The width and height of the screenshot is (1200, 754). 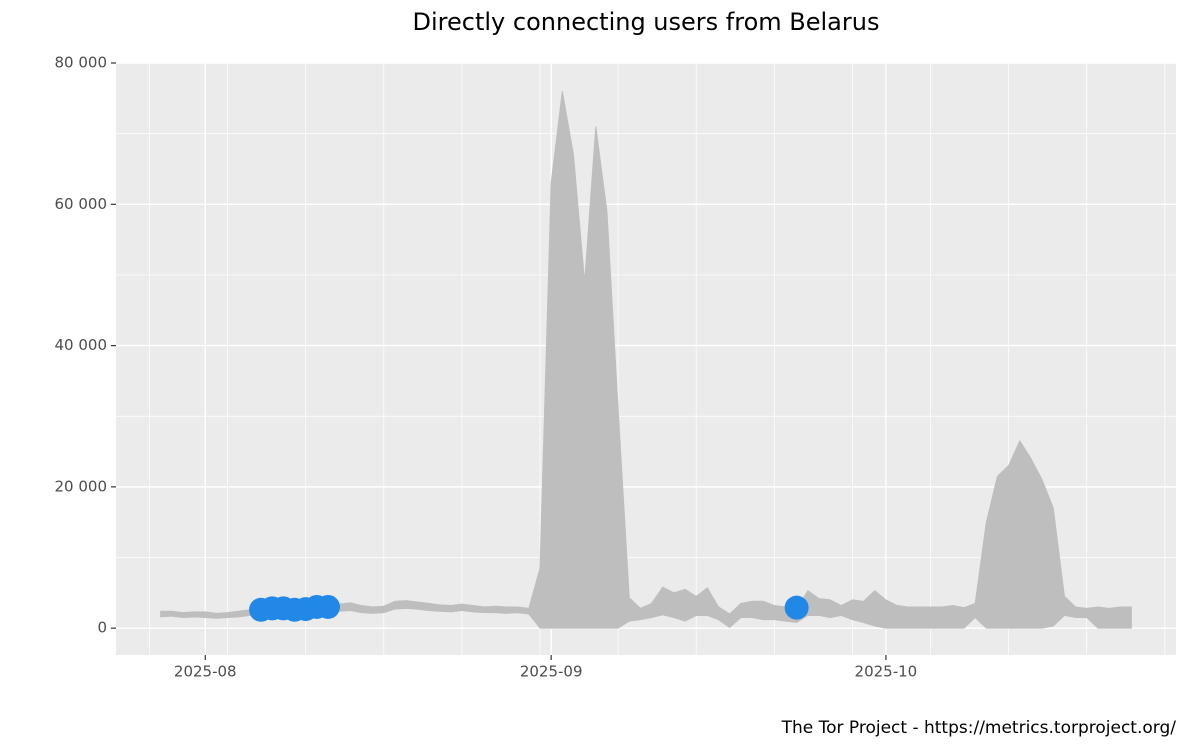 What do you see at coordinates (646, 22) in the screenshot?
I see `chart-title: Directly connecting users from Belarus` at bounding box center [646, 22].